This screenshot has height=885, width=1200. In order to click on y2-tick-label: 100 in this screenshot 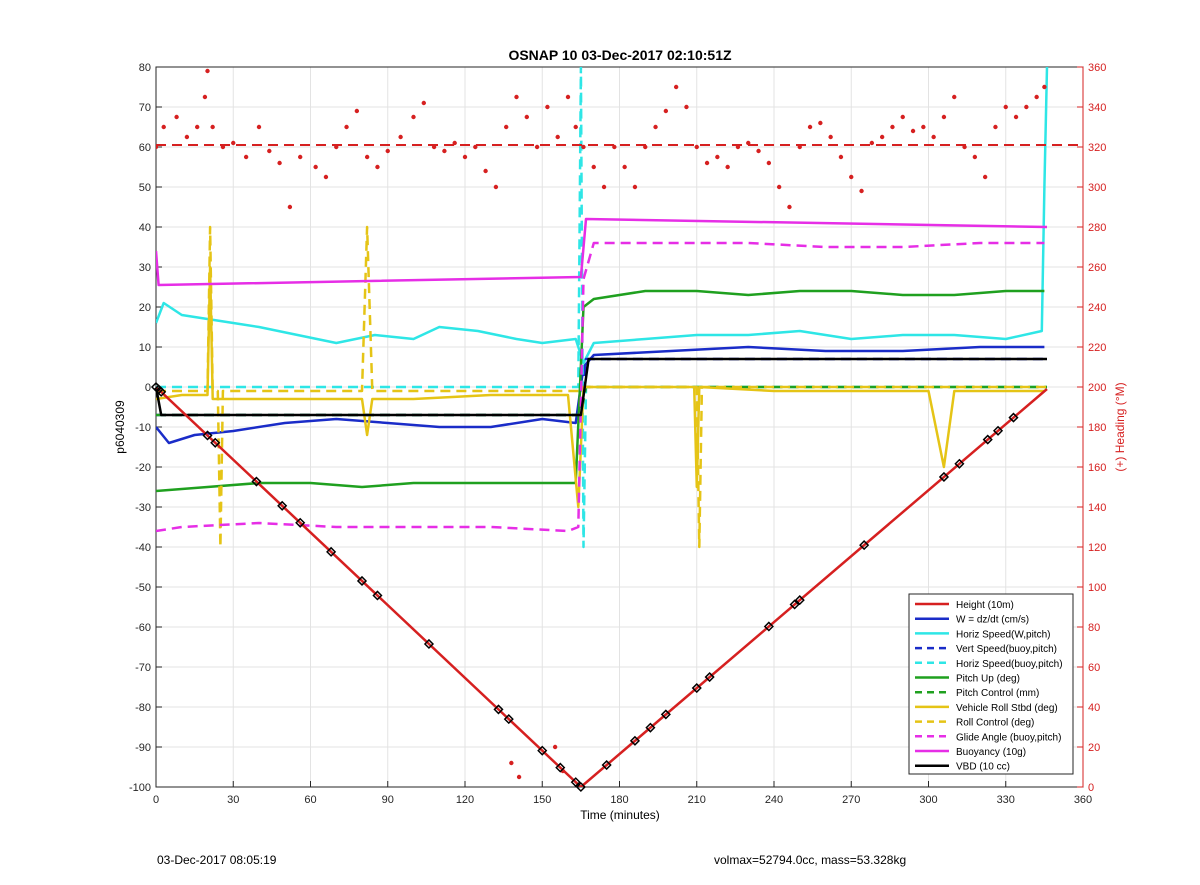, I will do `click(1097, 588)`.